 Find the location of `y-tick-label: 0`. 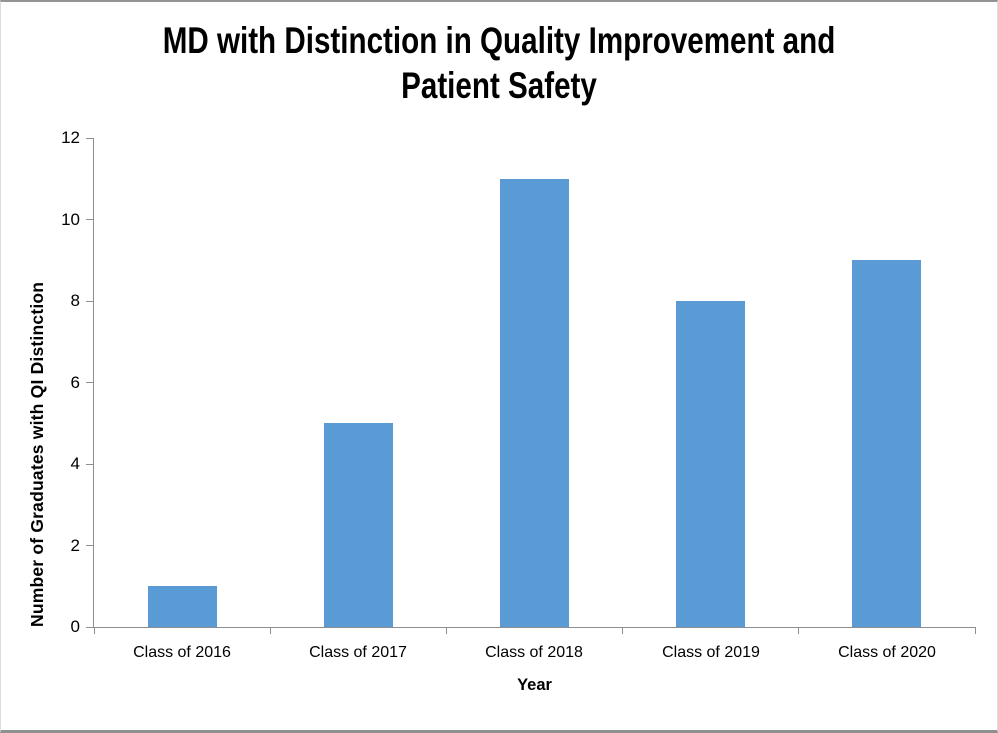

y-tick-label: 0 is located at coordinates (75, 626).